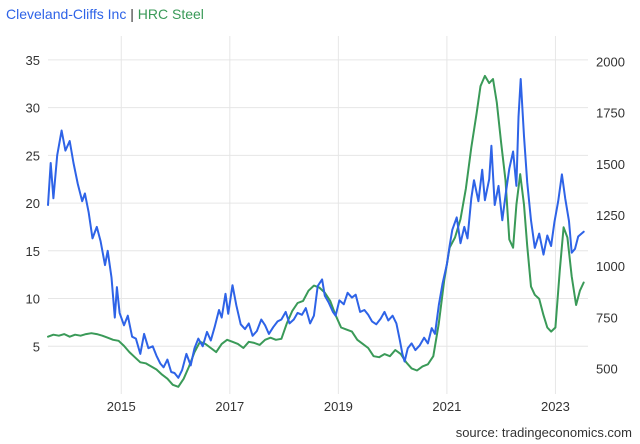  Describe the element at coordinates (66, 14) in the screenshot. I see `legend-series1: Cleveland-Cliffs Inc` at that location.